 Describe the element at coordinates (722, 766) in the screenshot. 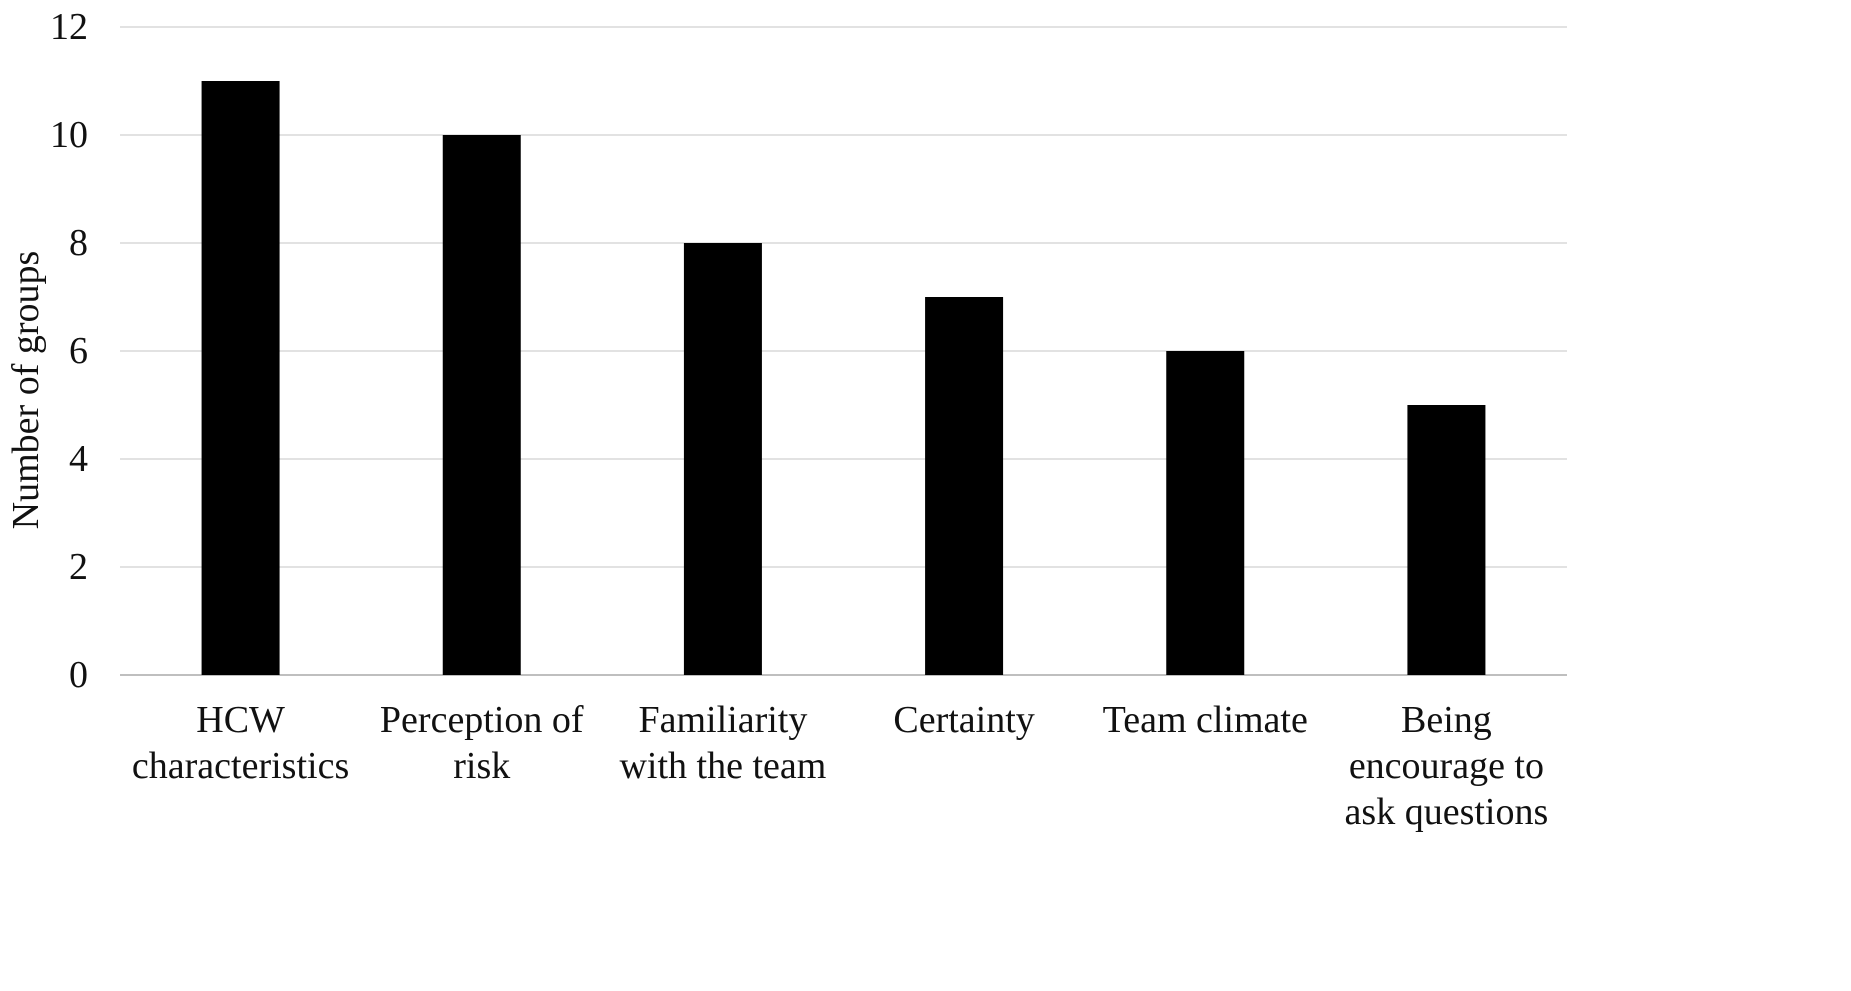

I see `x-category-label-line: with the team` at that location.